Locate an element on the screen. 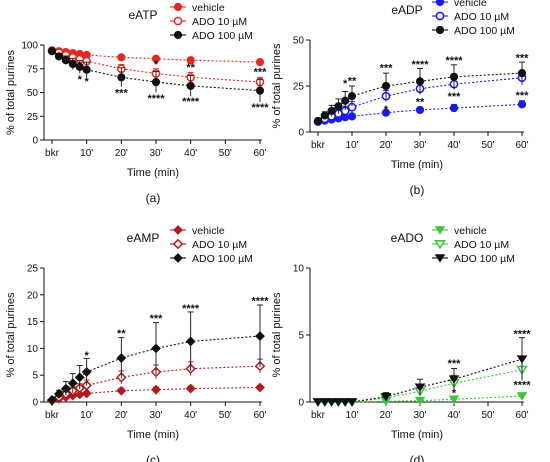 The image size is (550, 462). panel-label: (d) is located at coordinates (417, 457).